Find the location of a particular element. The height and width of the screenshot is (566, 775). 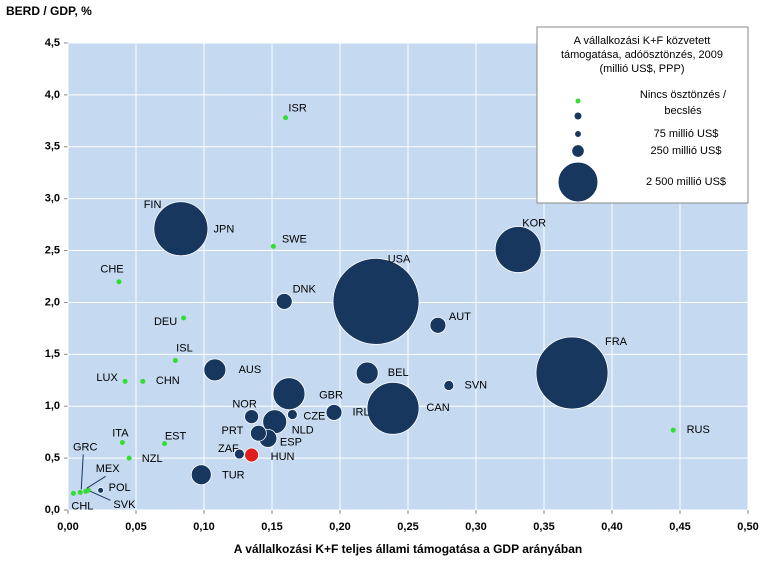

x-tick-label: 0,20 is located at coordinates (339, 527).